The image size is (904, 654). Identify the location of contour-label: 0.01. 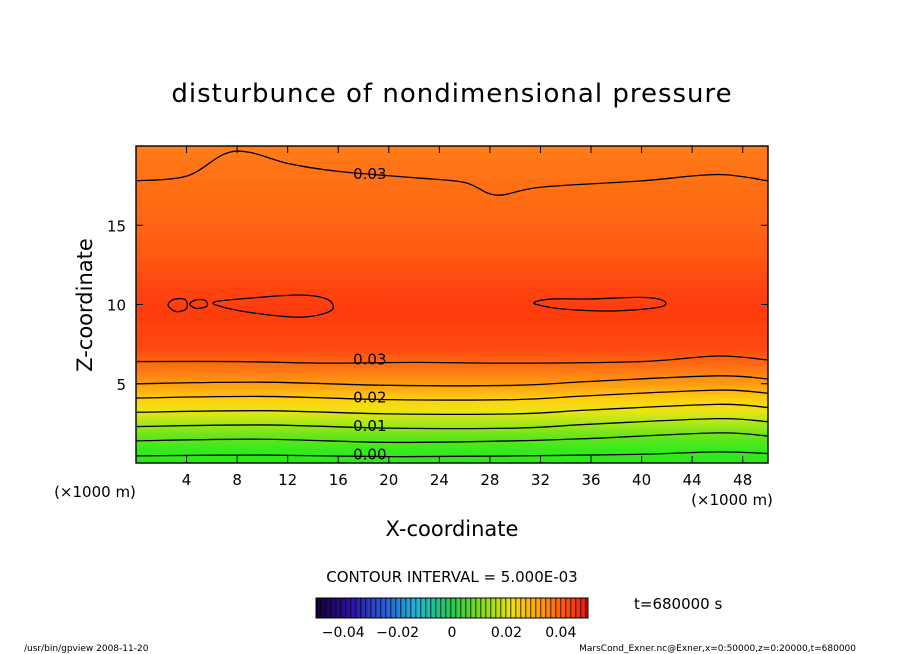
(369, 426).